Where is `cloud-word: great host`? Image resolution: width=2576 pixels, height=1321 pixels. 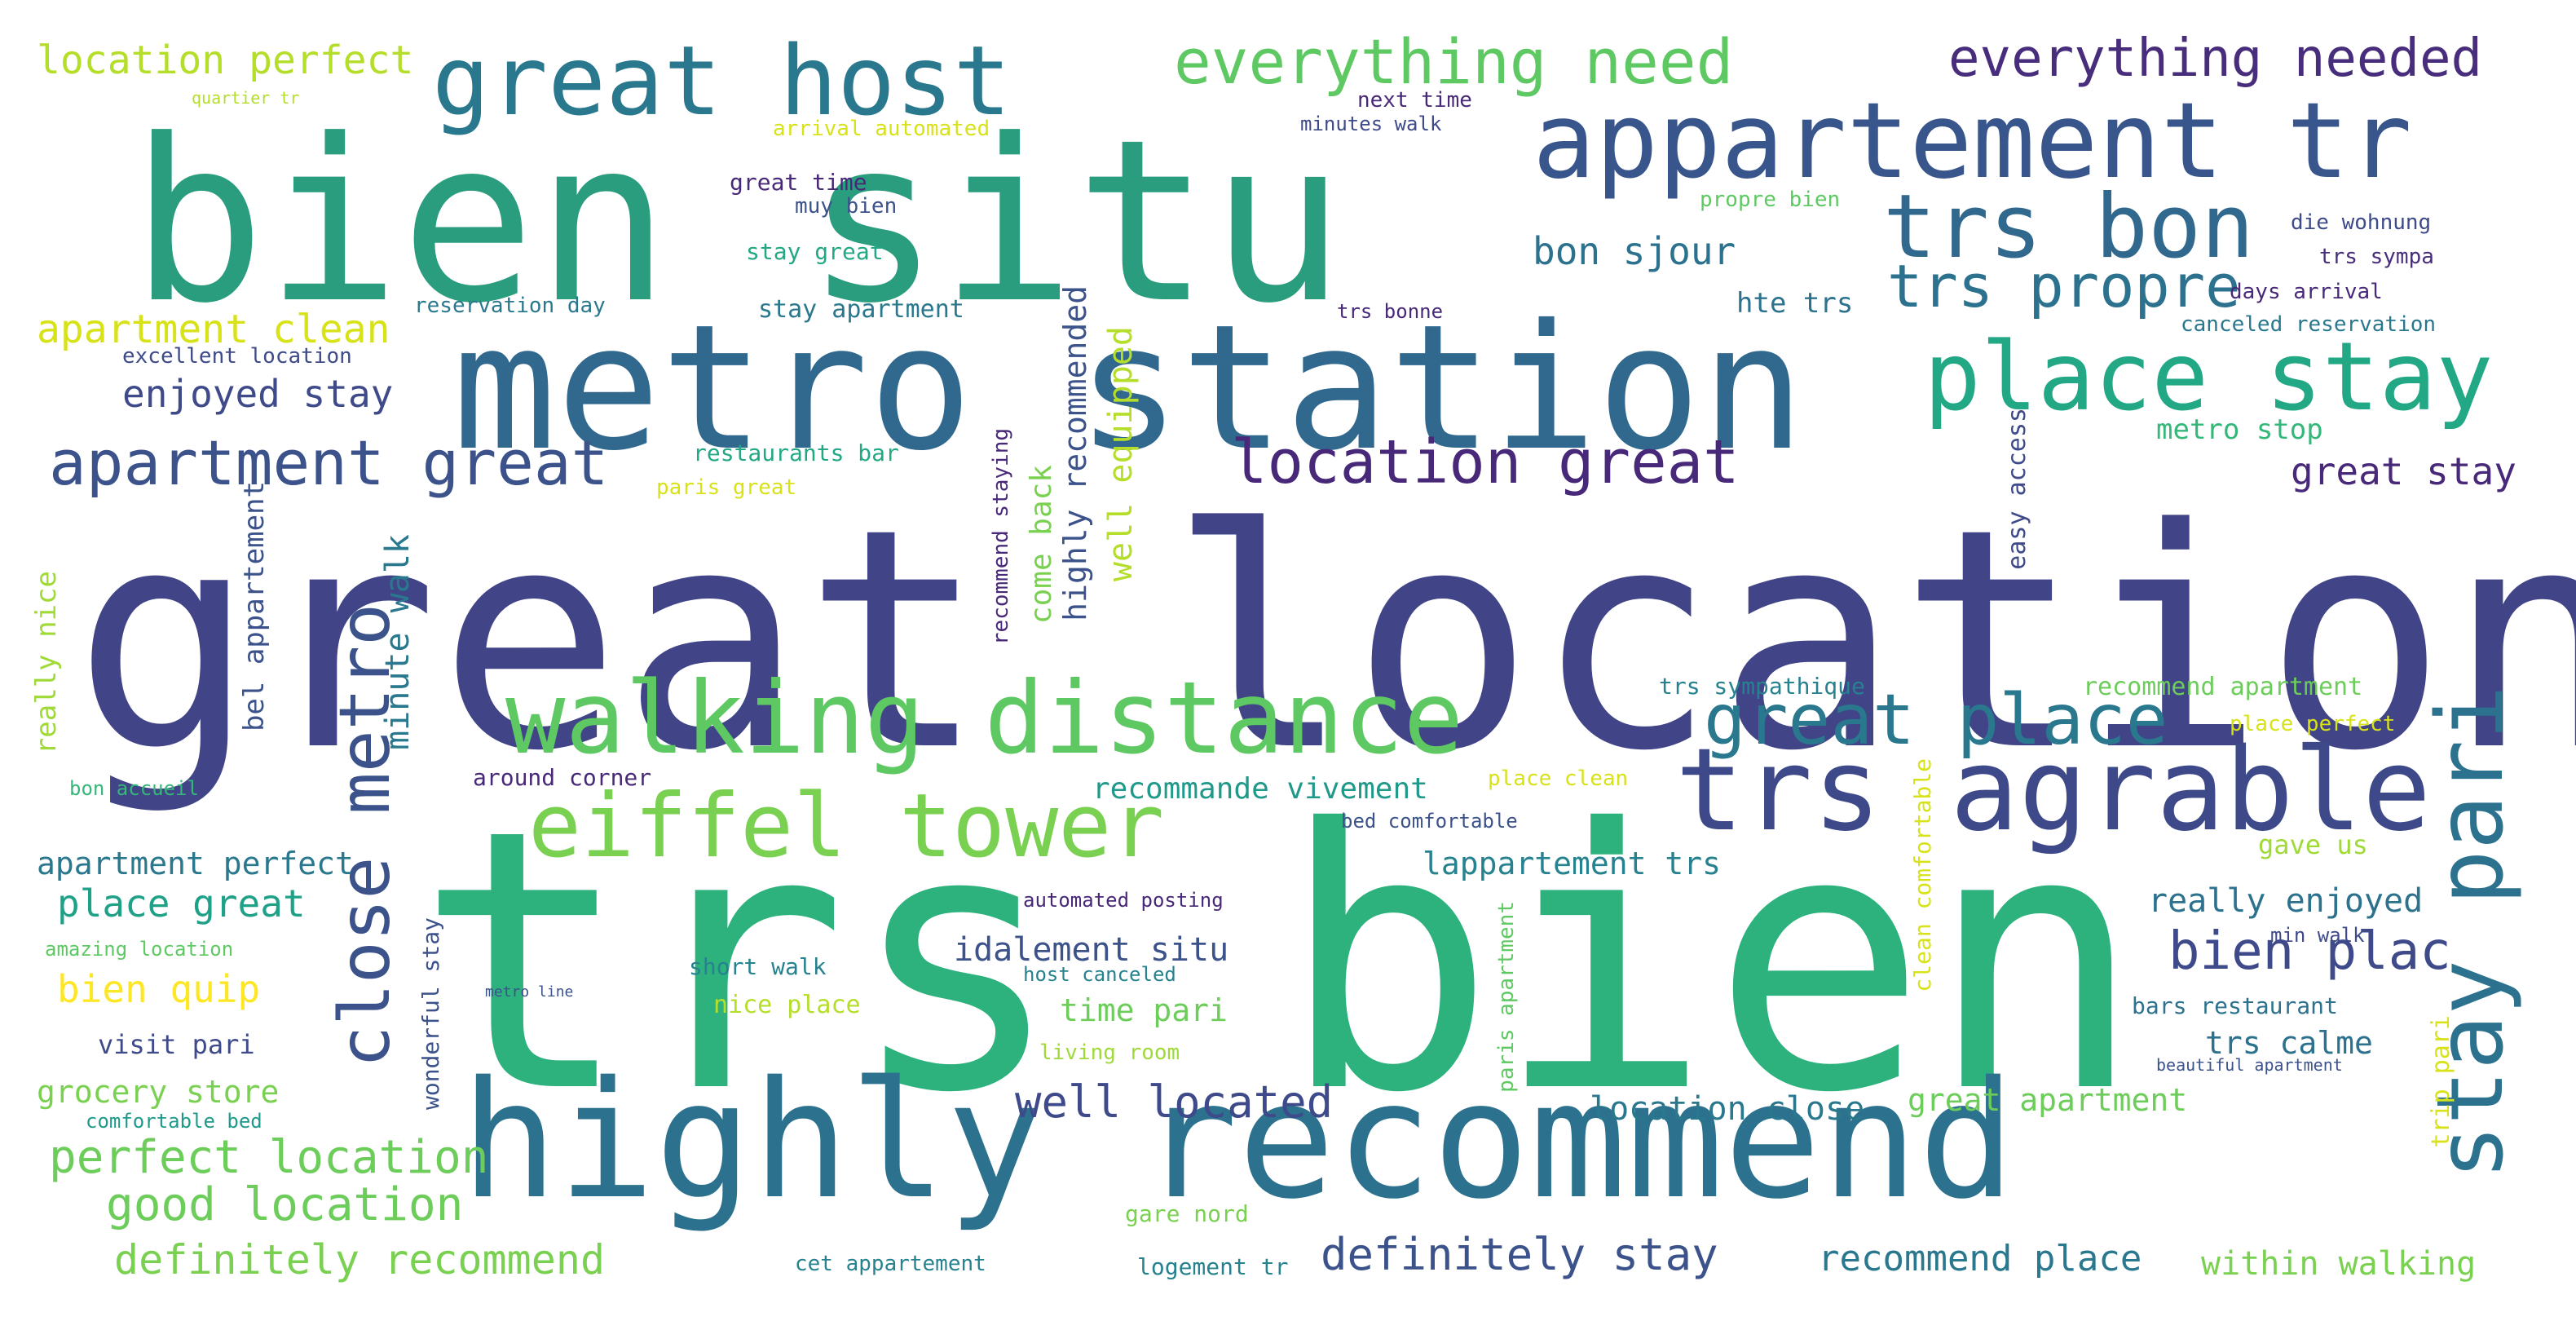 cloud-word: great host is located at coordinates (722, 80).